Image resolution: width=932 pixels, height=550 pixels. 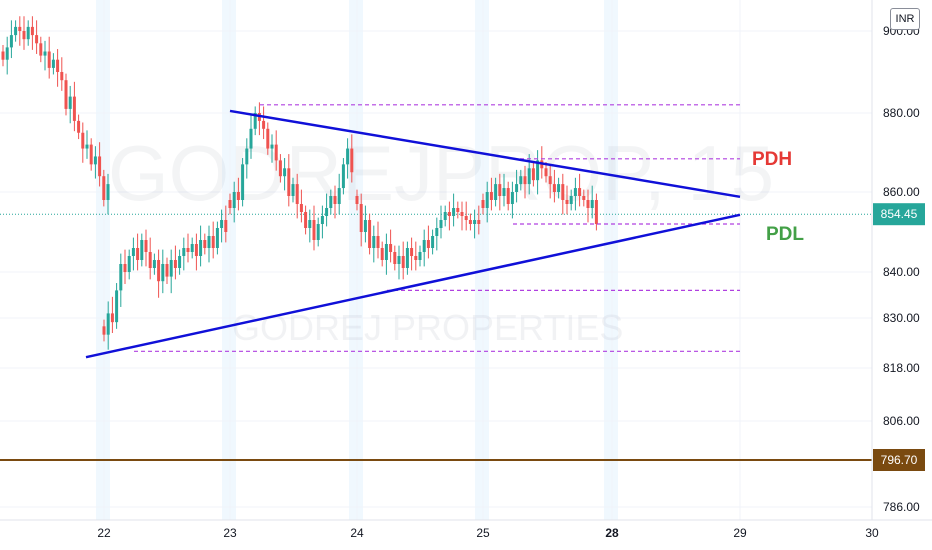 I want to click on x-axis: 22 23 24 25 28 29 30, so click(x=488, y=533).